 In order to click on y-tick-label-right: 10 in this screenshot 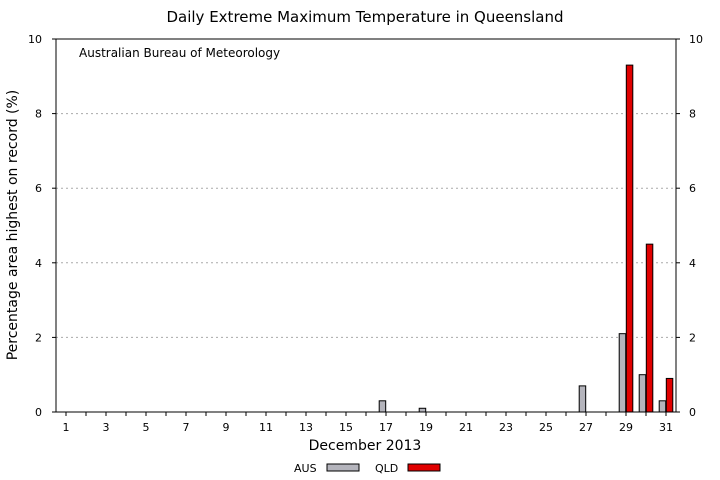, I will do `click(696, 39)`.